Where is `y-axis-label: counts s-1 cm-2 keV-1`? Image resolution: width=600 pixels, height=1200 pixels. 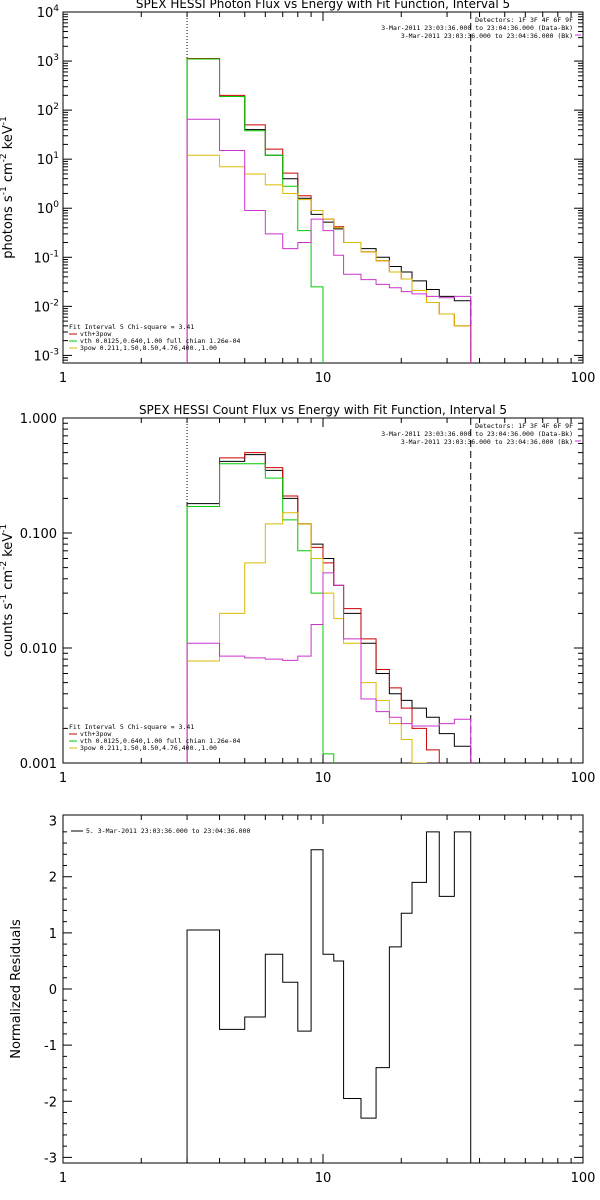
y-axis-label: counts s-1 cm-2 keV-1 is located at coordinates (8, 590).